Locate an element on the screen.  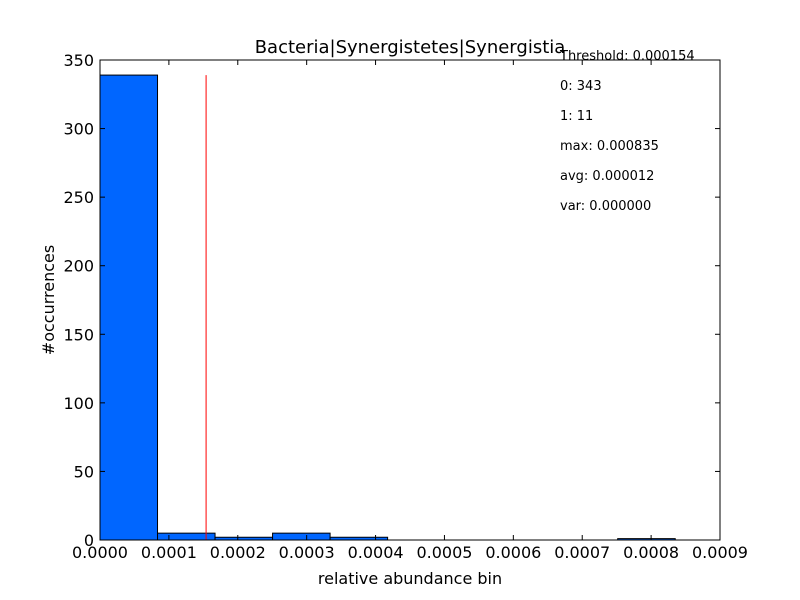
stat-line: Threshold: 0.000154 is located at coordinates (627, 56).